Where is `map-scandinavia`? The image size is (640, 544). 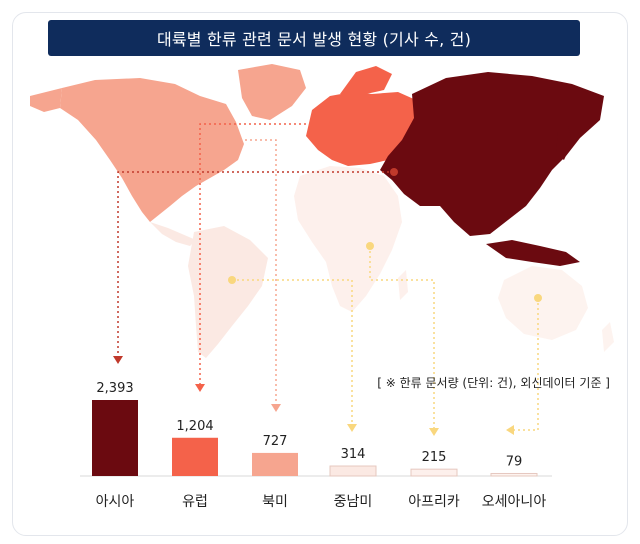
map-scandinavia is located at coordinates (366, 80).